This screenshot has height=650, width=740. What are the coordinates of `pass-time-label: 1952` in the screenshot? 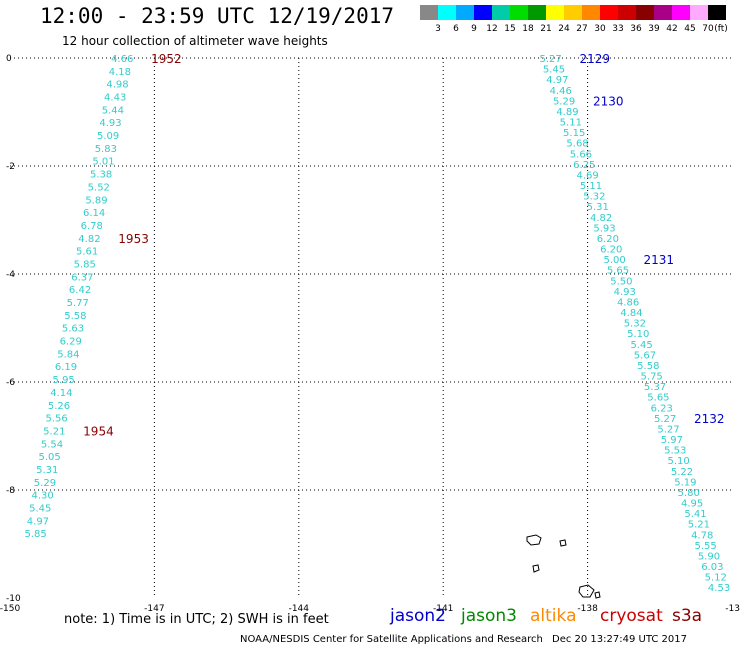 It's located at (166, 59).